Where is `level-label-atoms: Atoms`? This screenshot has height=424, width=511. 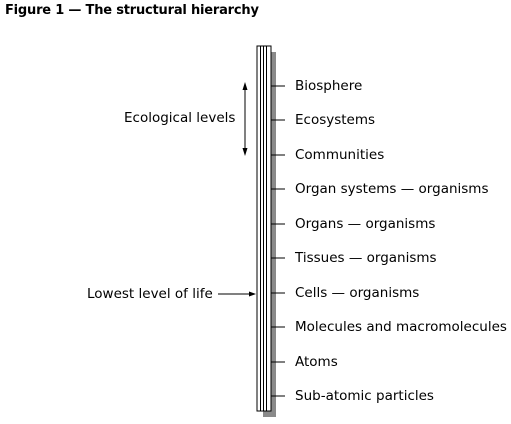
level-label-atoms: Atoms is located at coordinates (316, 362).